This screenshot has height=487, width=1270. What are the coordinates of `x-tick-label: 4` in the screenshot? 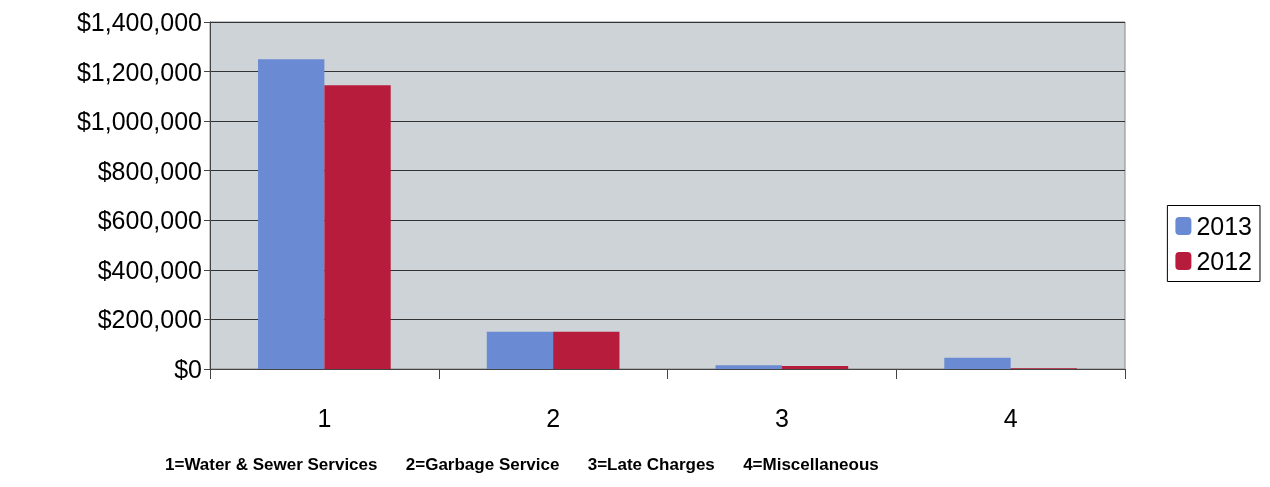 It's located at (1010, 417).